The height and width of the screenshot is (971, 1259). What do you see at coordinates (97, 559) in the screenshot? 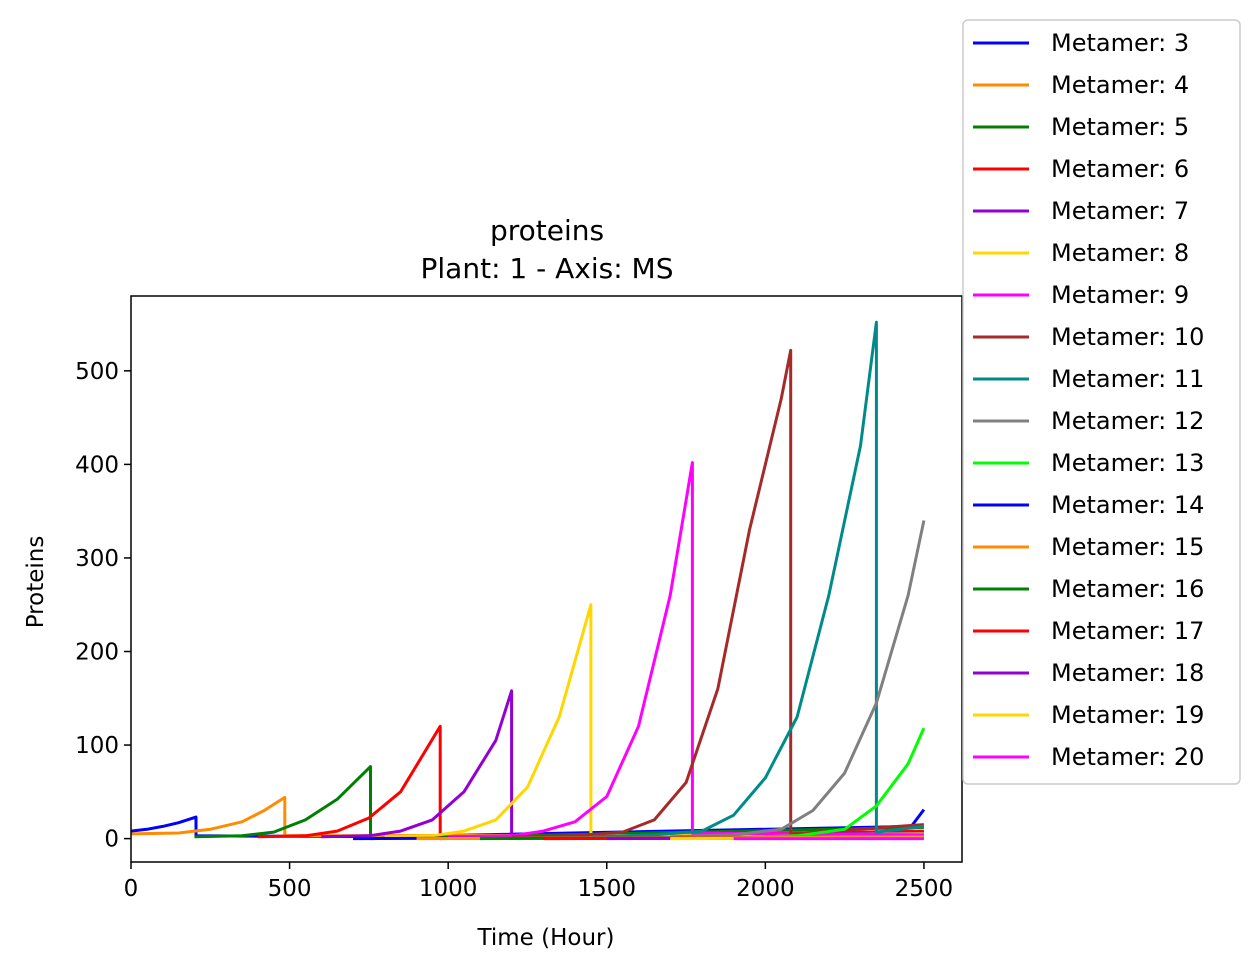
I see `y-tick-label: 300` at bounding box center [97, 559].